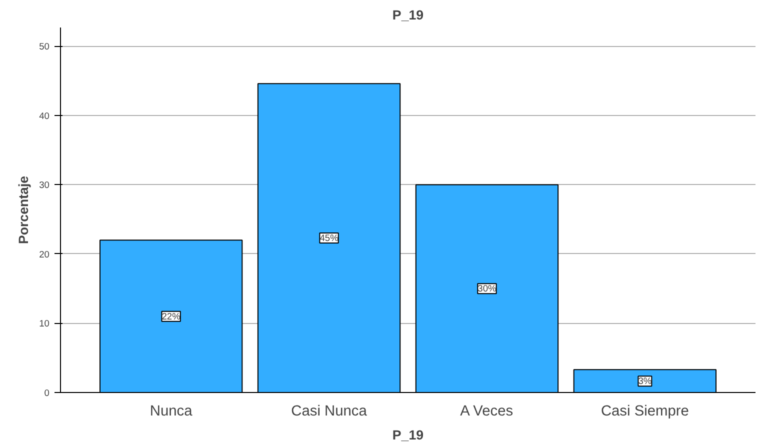 The image size is (760, 445). I want to click on x-tick-label: Nunca, so click(172, 412).